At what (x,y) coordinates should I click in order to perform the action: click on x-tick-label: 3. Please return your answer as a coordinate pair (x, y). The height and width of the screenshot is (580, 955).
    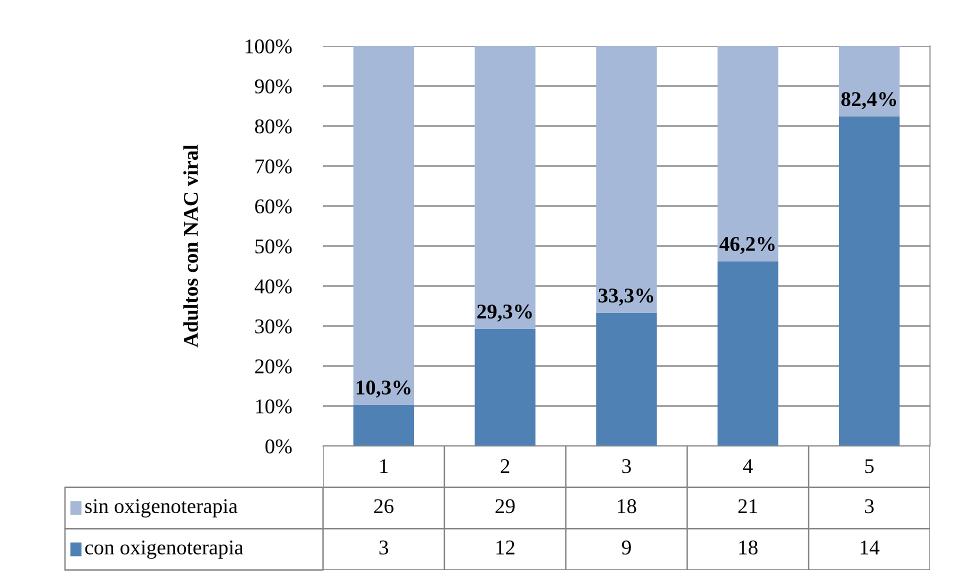
    Looking at the image, I should click on (626, 466).